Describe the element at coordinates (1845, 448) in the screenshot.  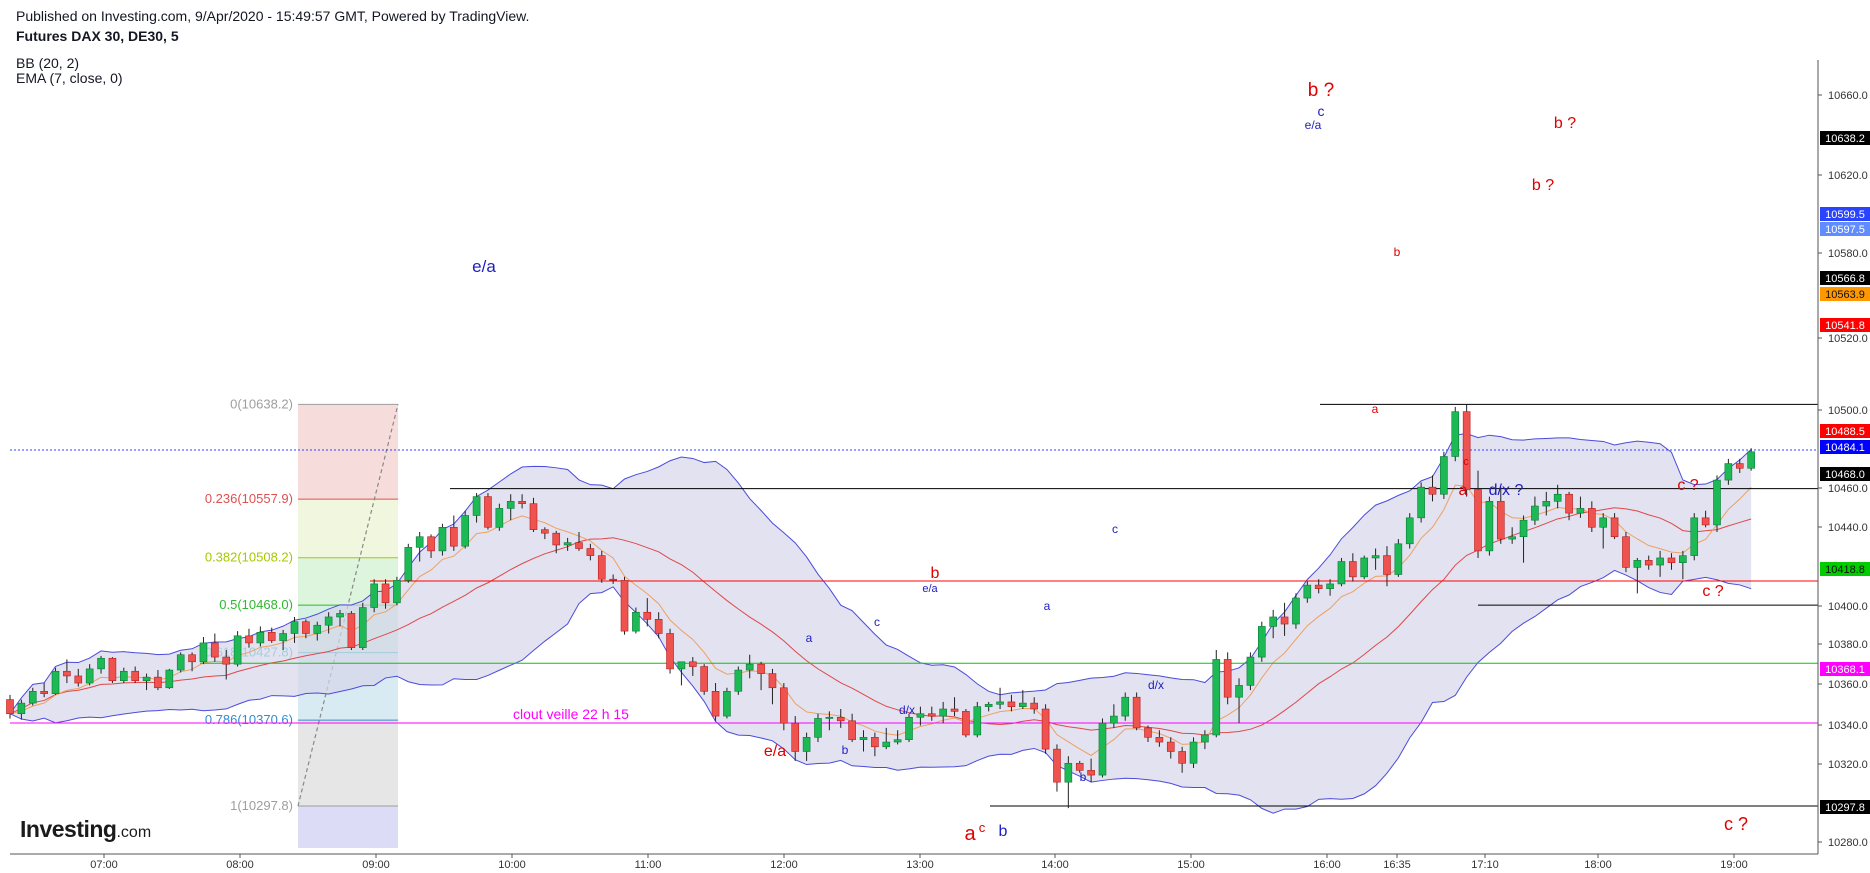
I see `price-tag-label: 10484.1` at that location.